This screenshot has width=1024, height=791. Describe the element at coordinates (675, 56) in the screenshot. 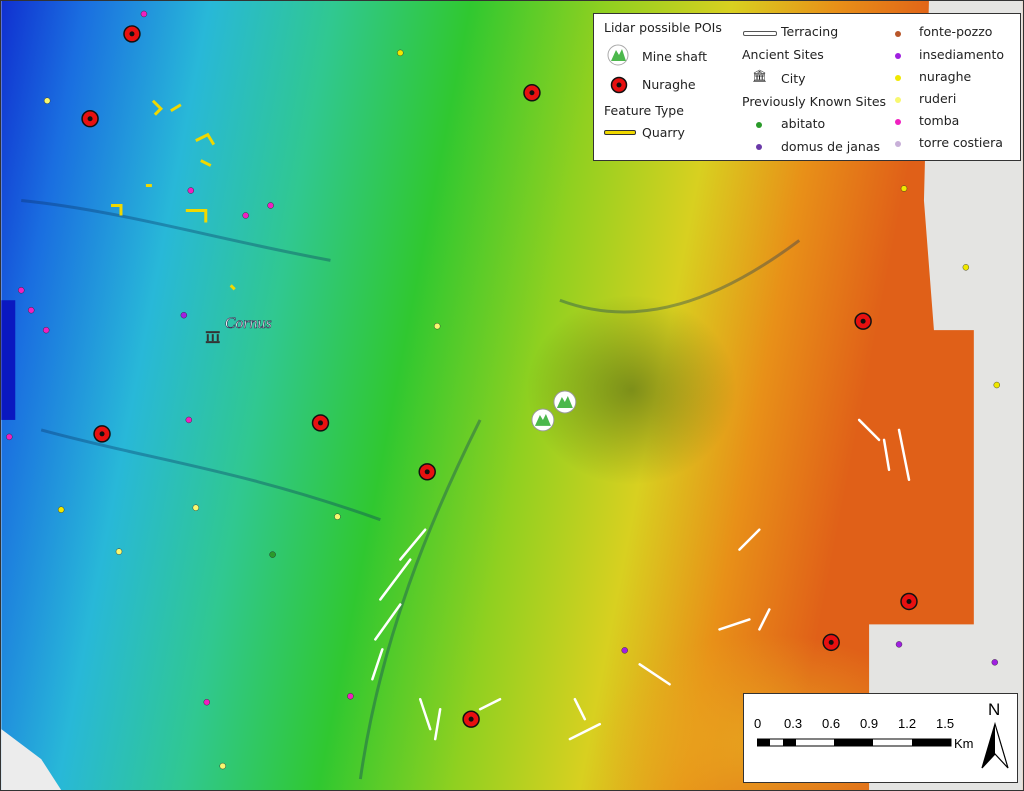

I see `legend-mine-shaft: Mine shaft` at that location.